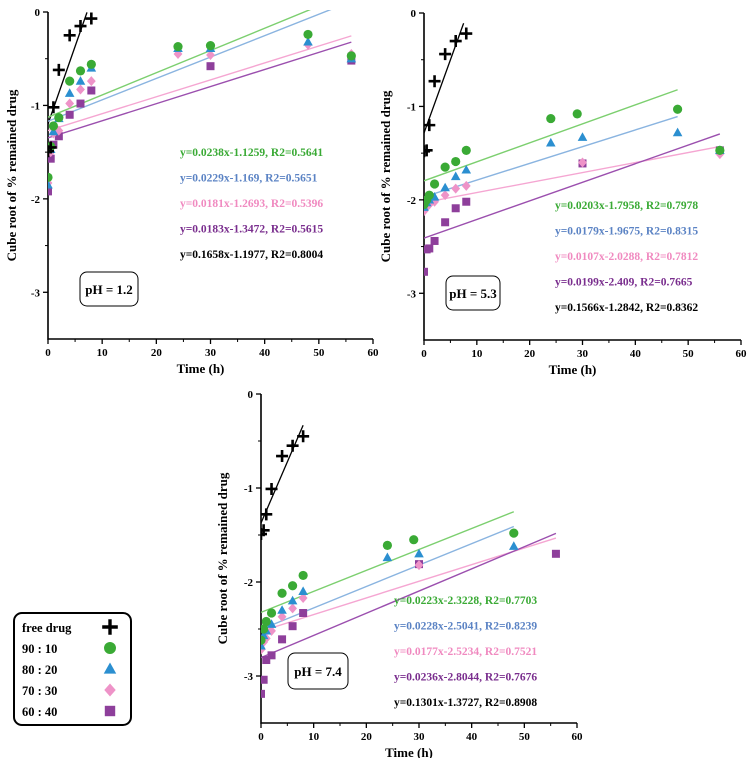 This screenshot has height=758, width=748. What do you see at coordinates (465, 601) in the screenshot?
I see `equation-ratio-90-10: y=0.0223x-2.3228, R2=0.7703` at bounding box center [465, 601].